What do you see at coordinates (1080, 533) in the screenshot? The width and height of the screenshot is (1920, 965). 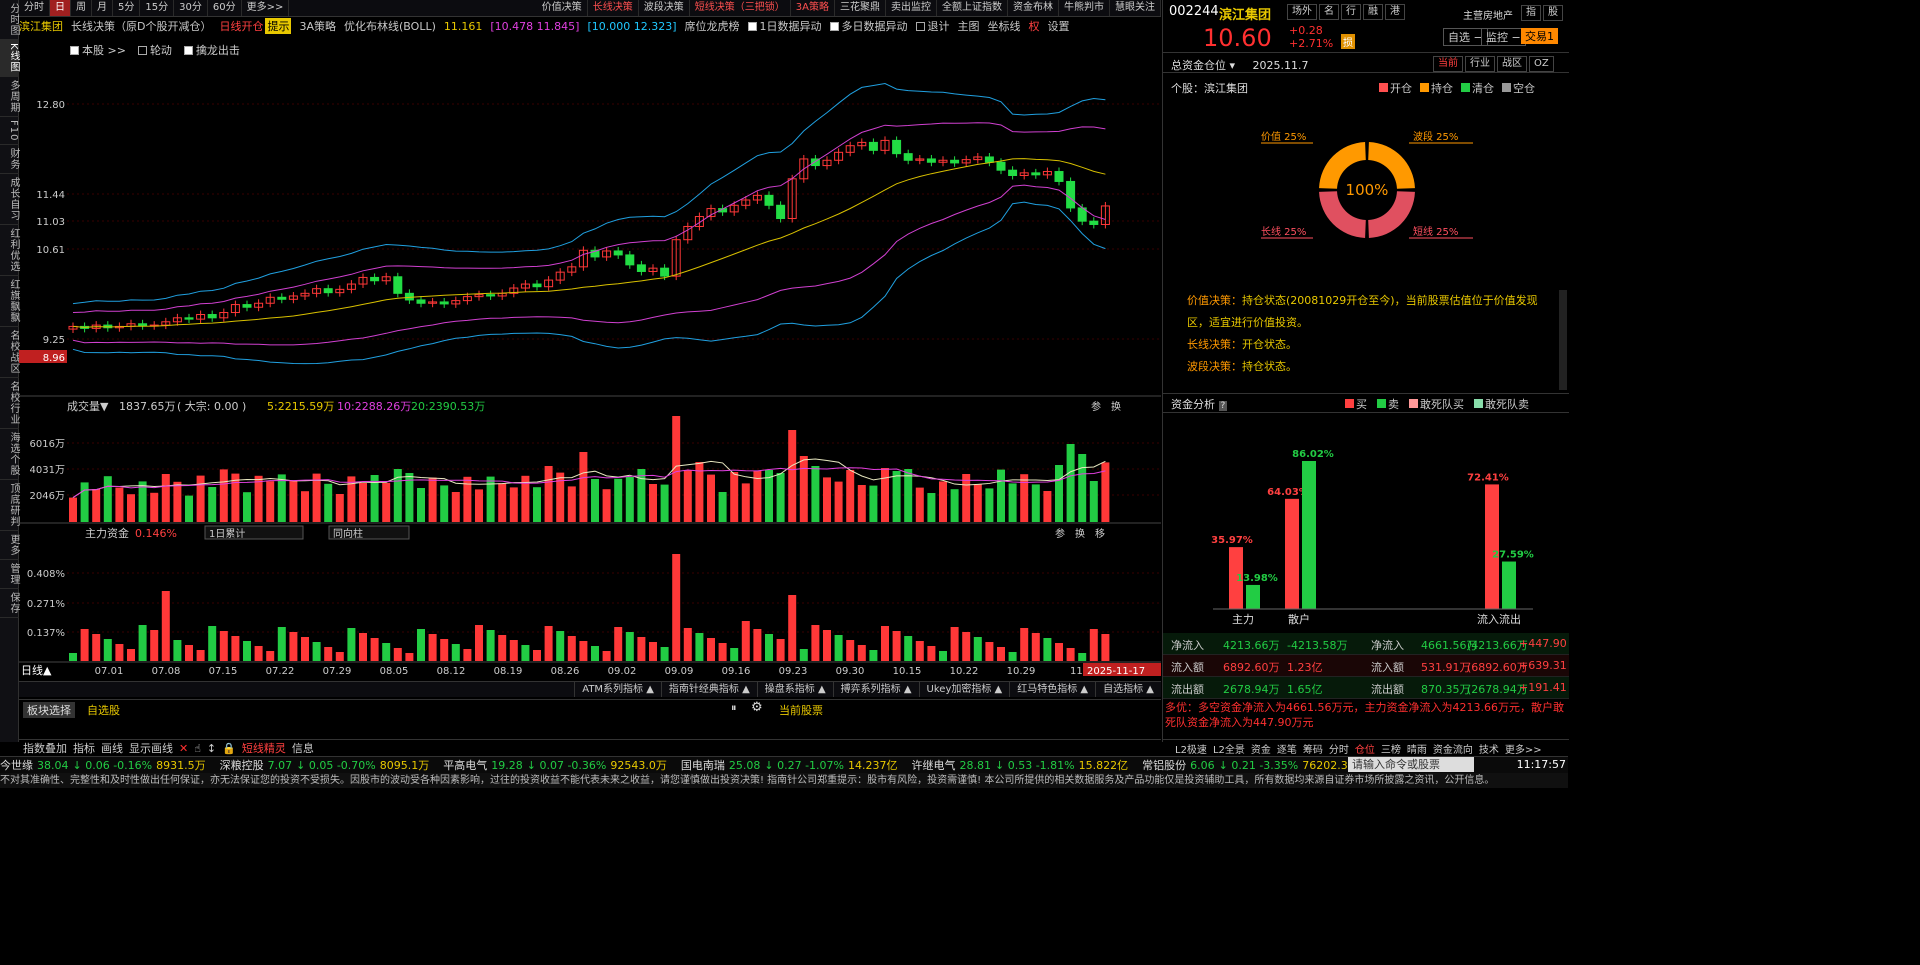 I see `fund-tool-1: 换` at bounding box center [1080, 533].